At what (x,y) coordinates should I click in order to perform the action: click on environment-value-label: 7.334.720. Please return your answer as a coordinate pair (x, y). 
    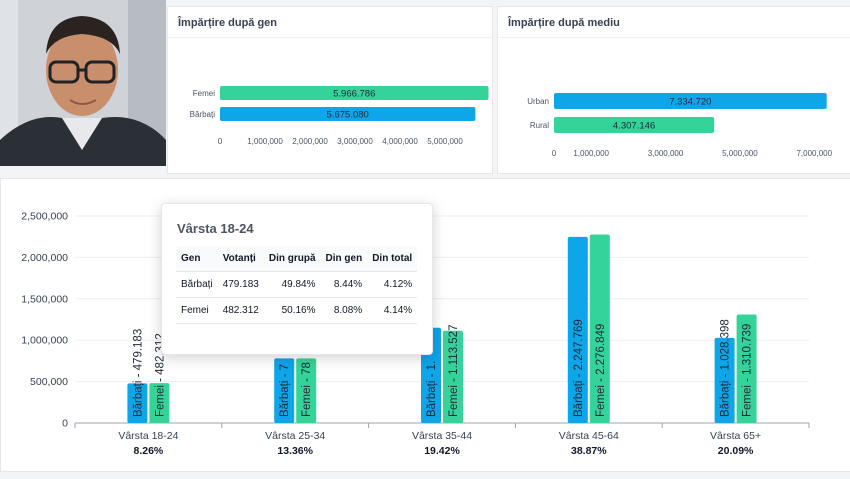
    Looking at the image, I should click on (690, 102).